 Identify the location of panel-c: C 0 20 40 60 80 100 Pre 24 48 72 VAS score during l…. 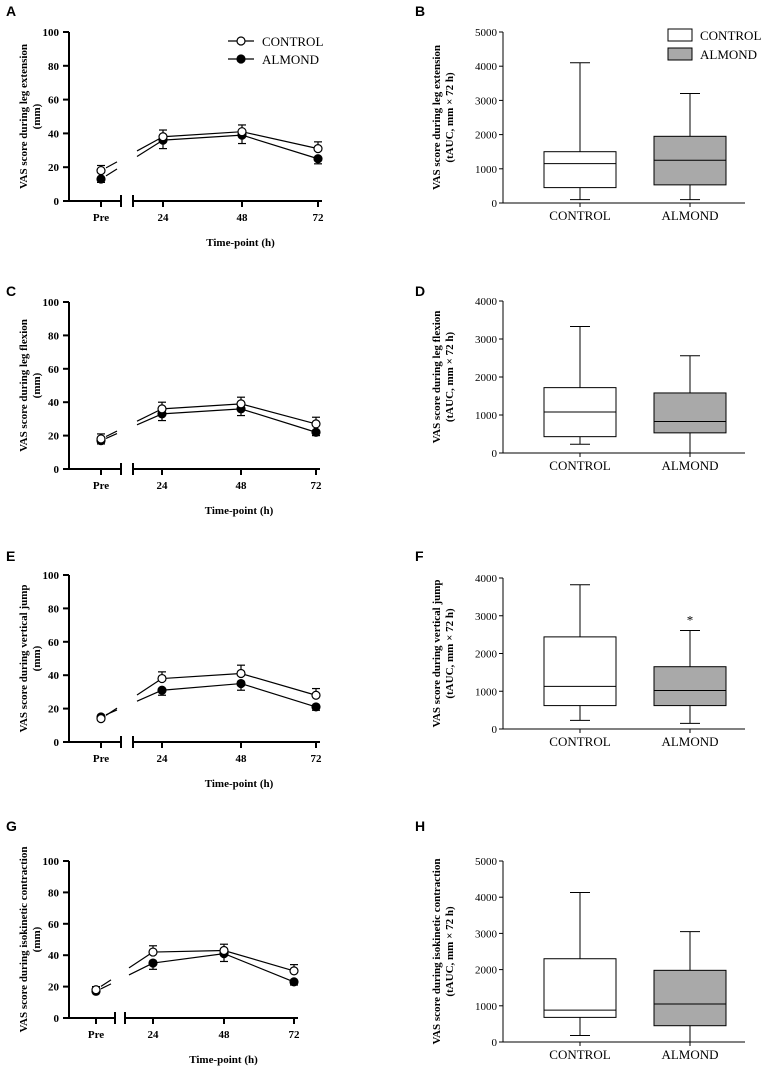
(164, 400).